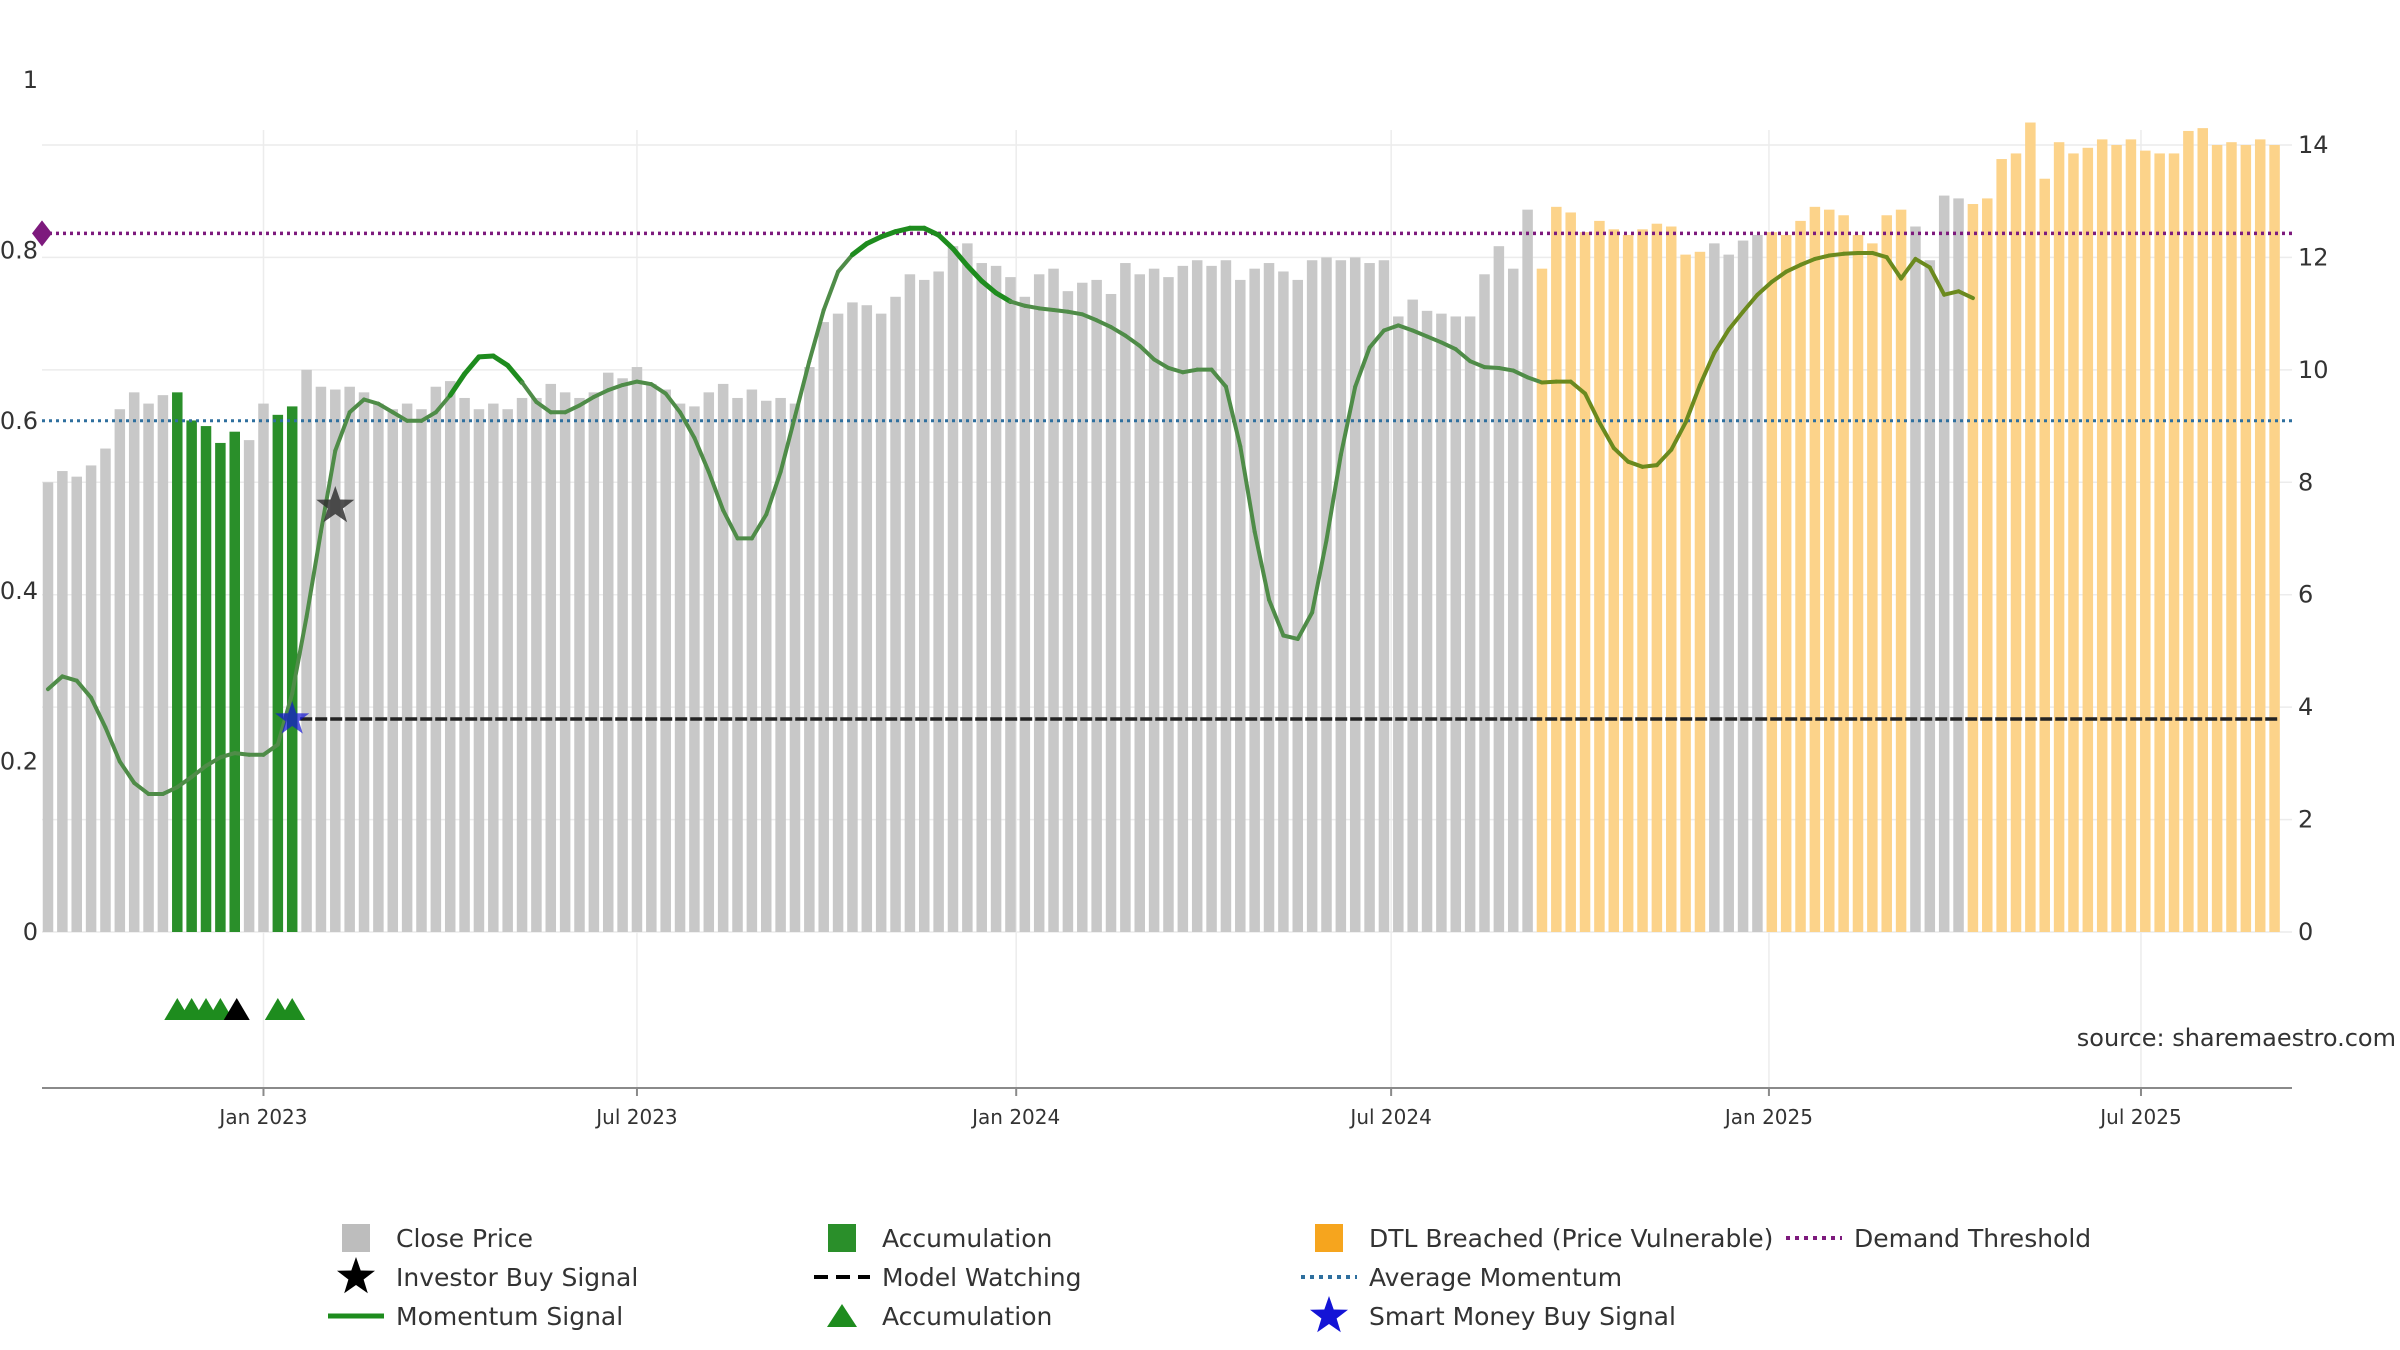 This screenshot has height=1350, width=2400. I want to click on legend-item: Investor Buy Signal, so click(487, 1275).